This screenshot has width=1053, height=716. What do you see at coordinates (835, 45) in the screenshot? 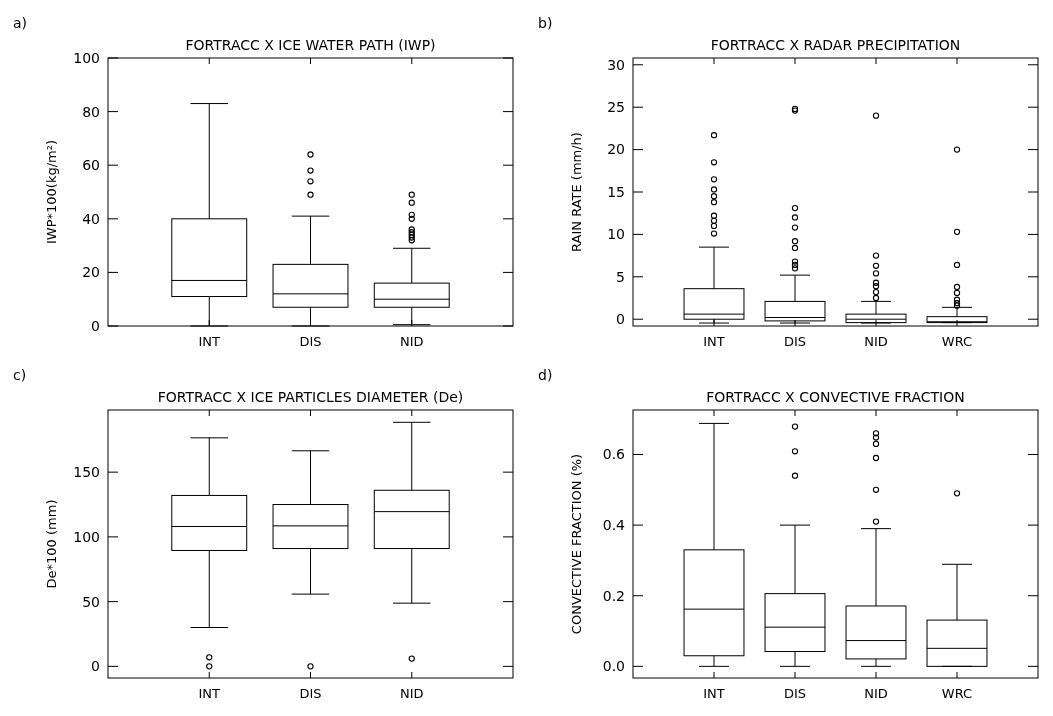
I see `chart-title: FORTRACC X RADAR PRECIPITATION` at bounding box center [835, 45].